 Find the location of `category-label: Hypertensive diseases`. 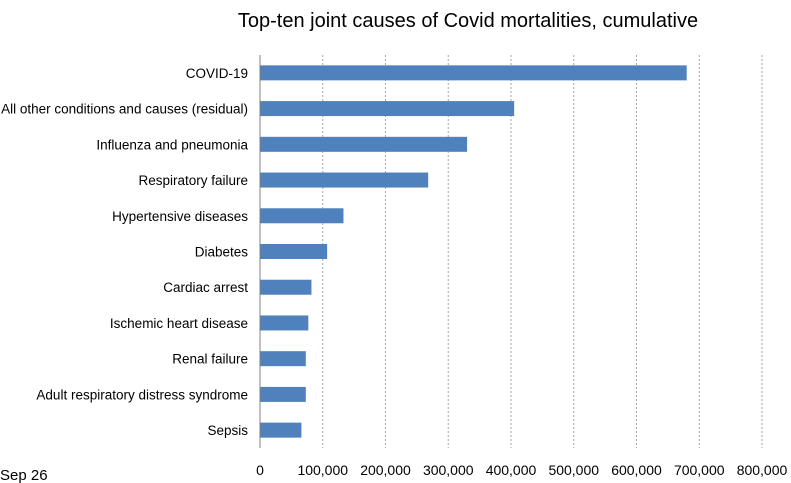

category-label: Hypertensive diseases is located at coordinates (180, 216).